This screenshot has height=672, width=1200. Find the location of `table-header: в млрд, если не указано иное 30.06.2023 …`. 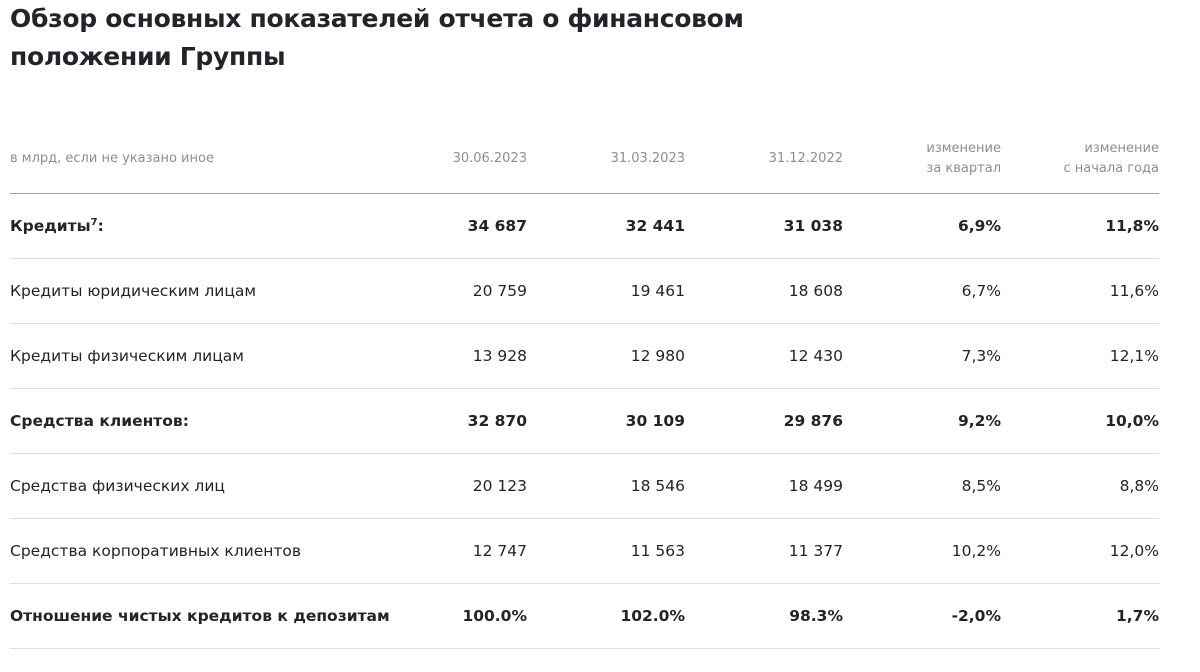

table-header: в млрд, если не указано иное 30.06.2023 … is located at coordinates (584, 159).